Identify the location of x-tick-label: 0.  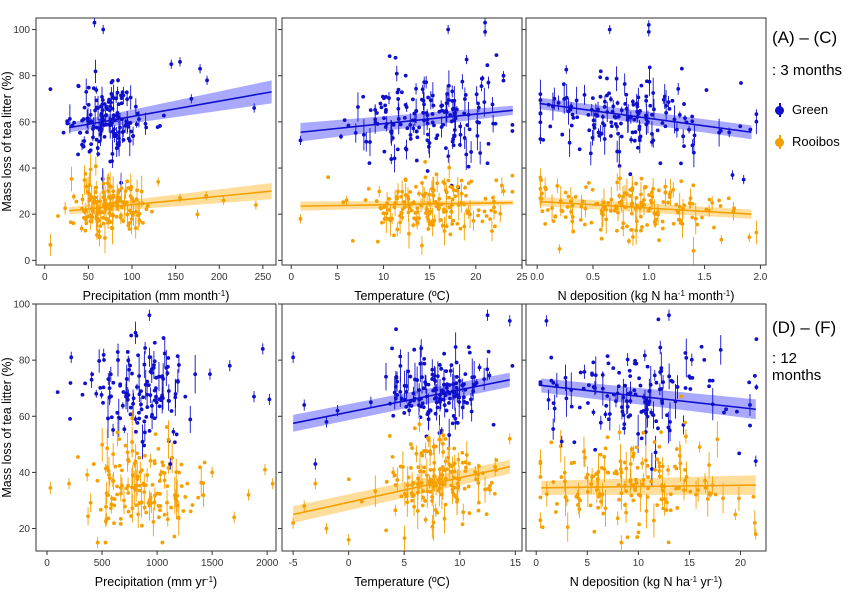
(349, 563).